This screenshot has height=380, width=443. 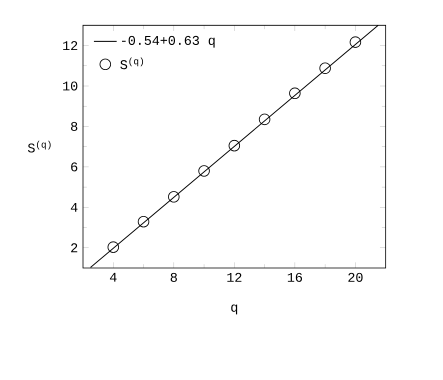 What do you see at coordinates (74, 247) in the screenshot?
I see `y-tick-label: 2` at bounding box center [74, 247].